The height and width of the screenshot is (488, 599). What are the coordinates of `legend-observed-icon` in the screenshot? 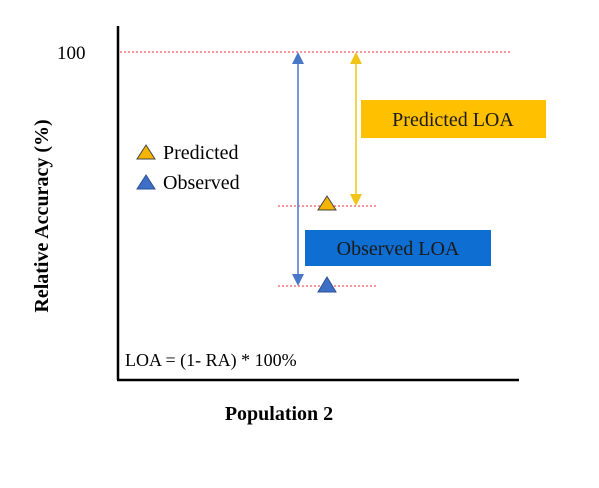 It's located at (146, 182).